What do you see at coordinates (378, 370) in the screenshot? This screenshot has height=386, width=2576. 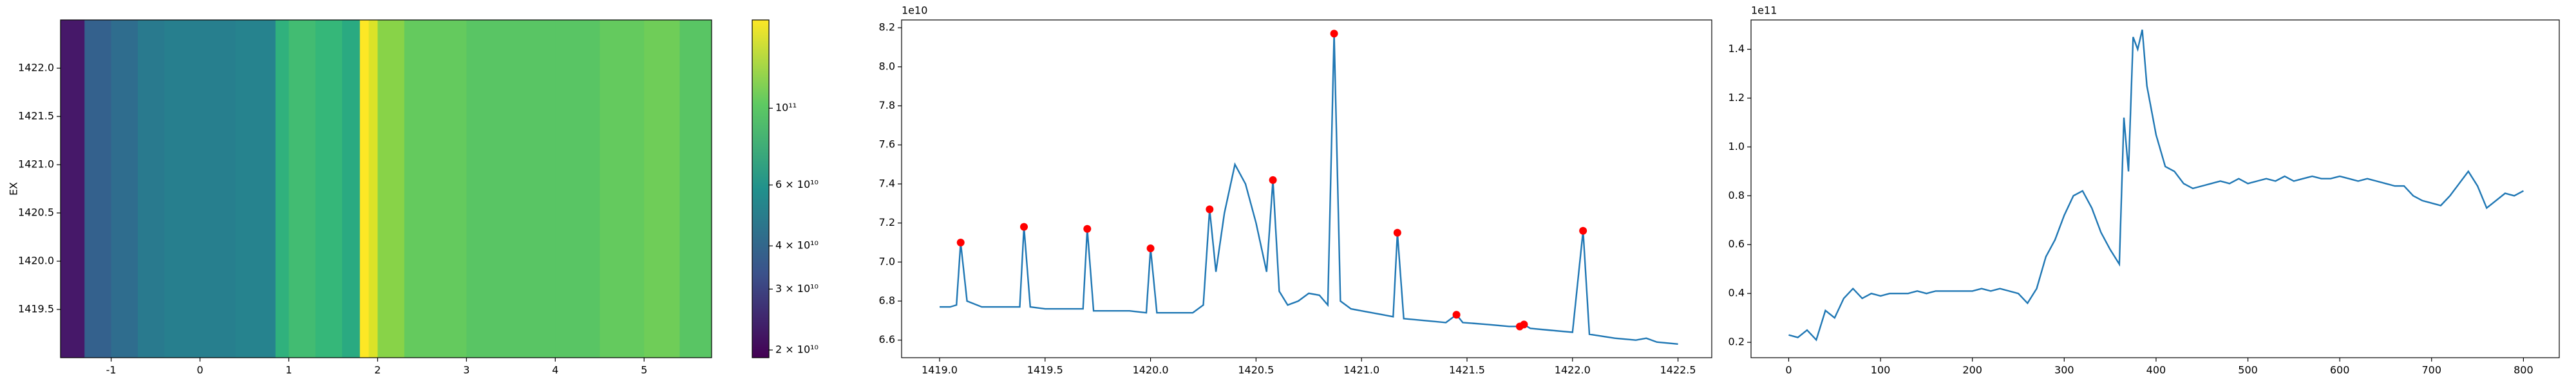 I see `x-tick-label: 2` at bounding box center [378, 370].